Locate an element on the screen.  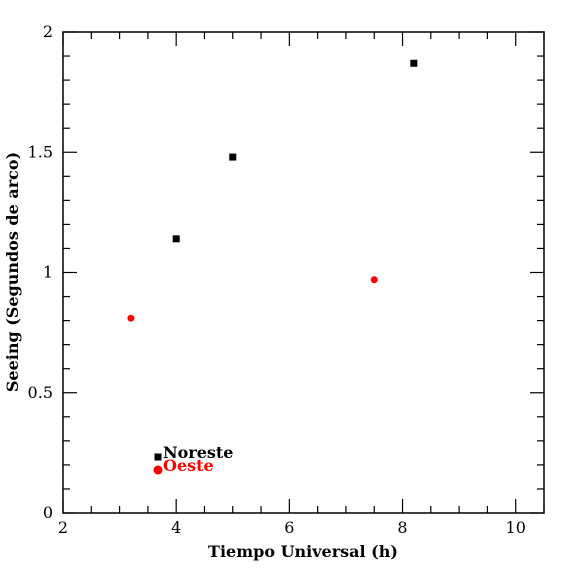
legend-marker-oeste is located at coordinates (158, 470).